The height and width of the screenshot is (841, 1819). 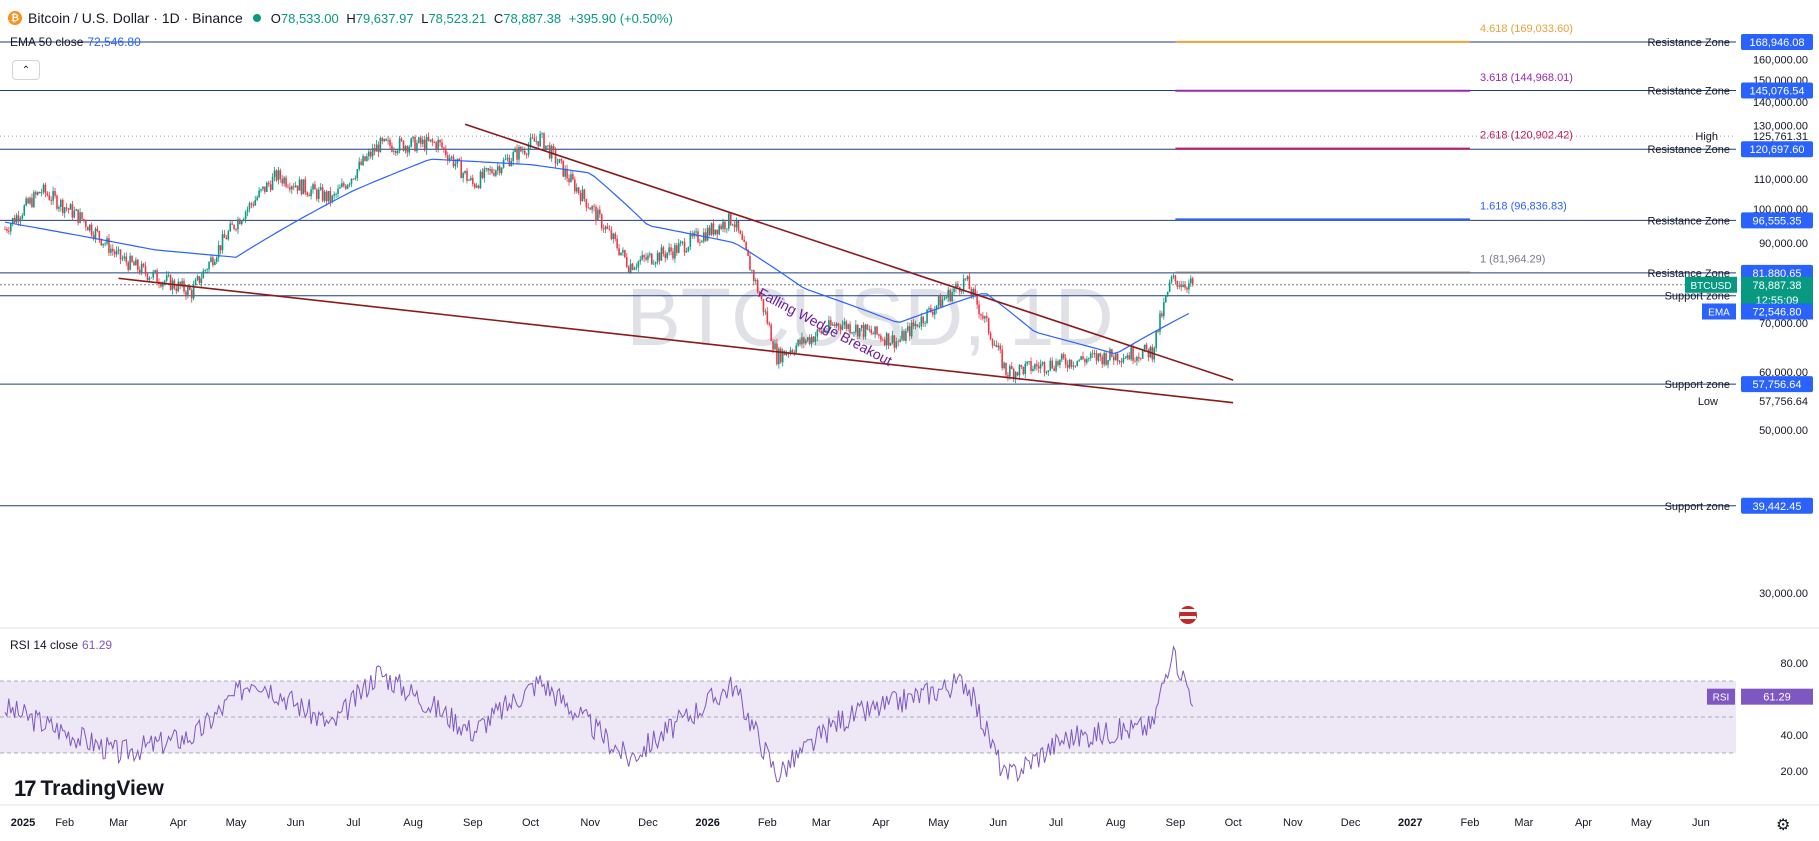 What do you see at coordinates (1583, 823) in the screenshot?
I see `time-tick-label: Apr` at bounding box center [1583, 823].